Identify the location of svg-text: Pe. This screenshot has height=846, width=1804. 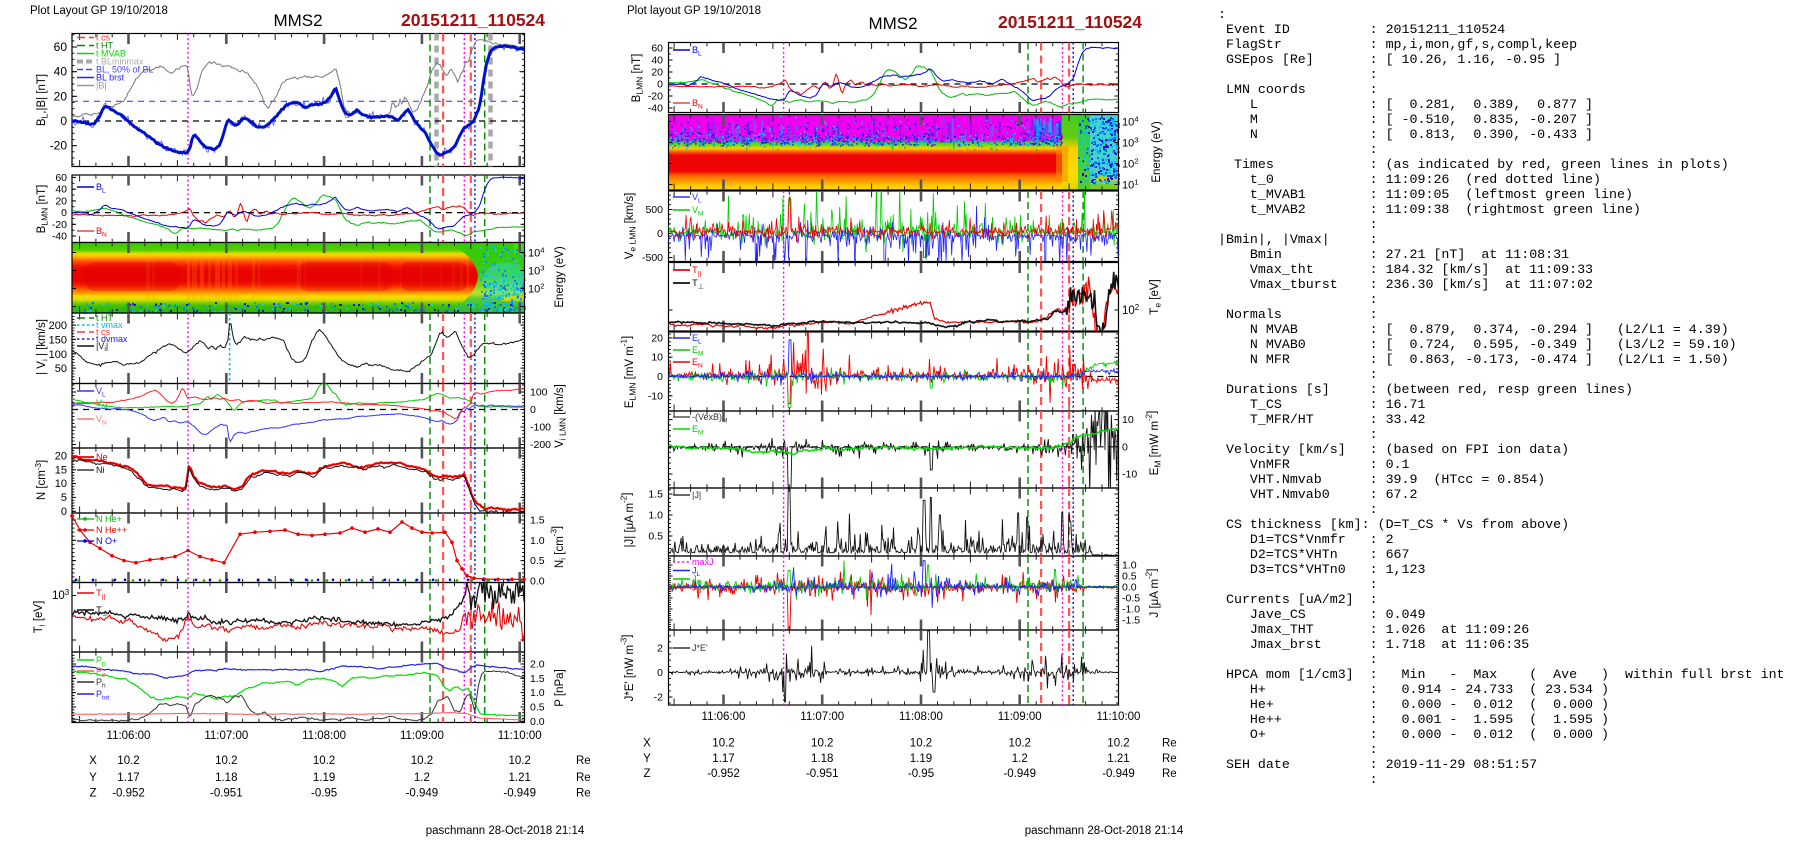
(101, 672).